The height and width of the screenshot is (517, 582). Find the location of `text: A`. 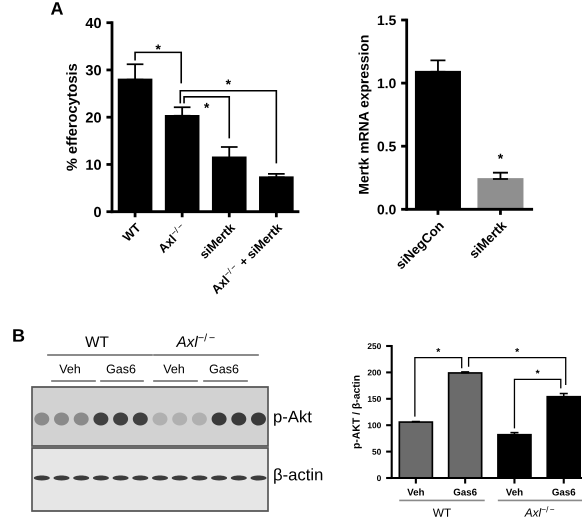

text: A is located at coordinates (57, 8).